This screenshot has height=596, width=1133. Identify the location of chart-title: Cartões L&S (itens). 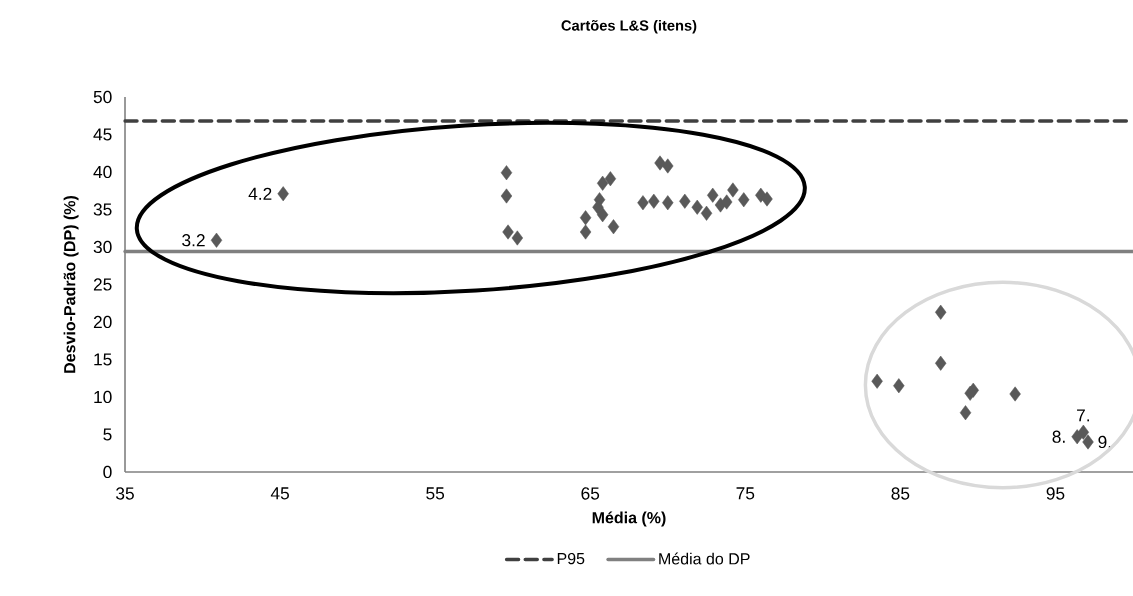
(629, 26).